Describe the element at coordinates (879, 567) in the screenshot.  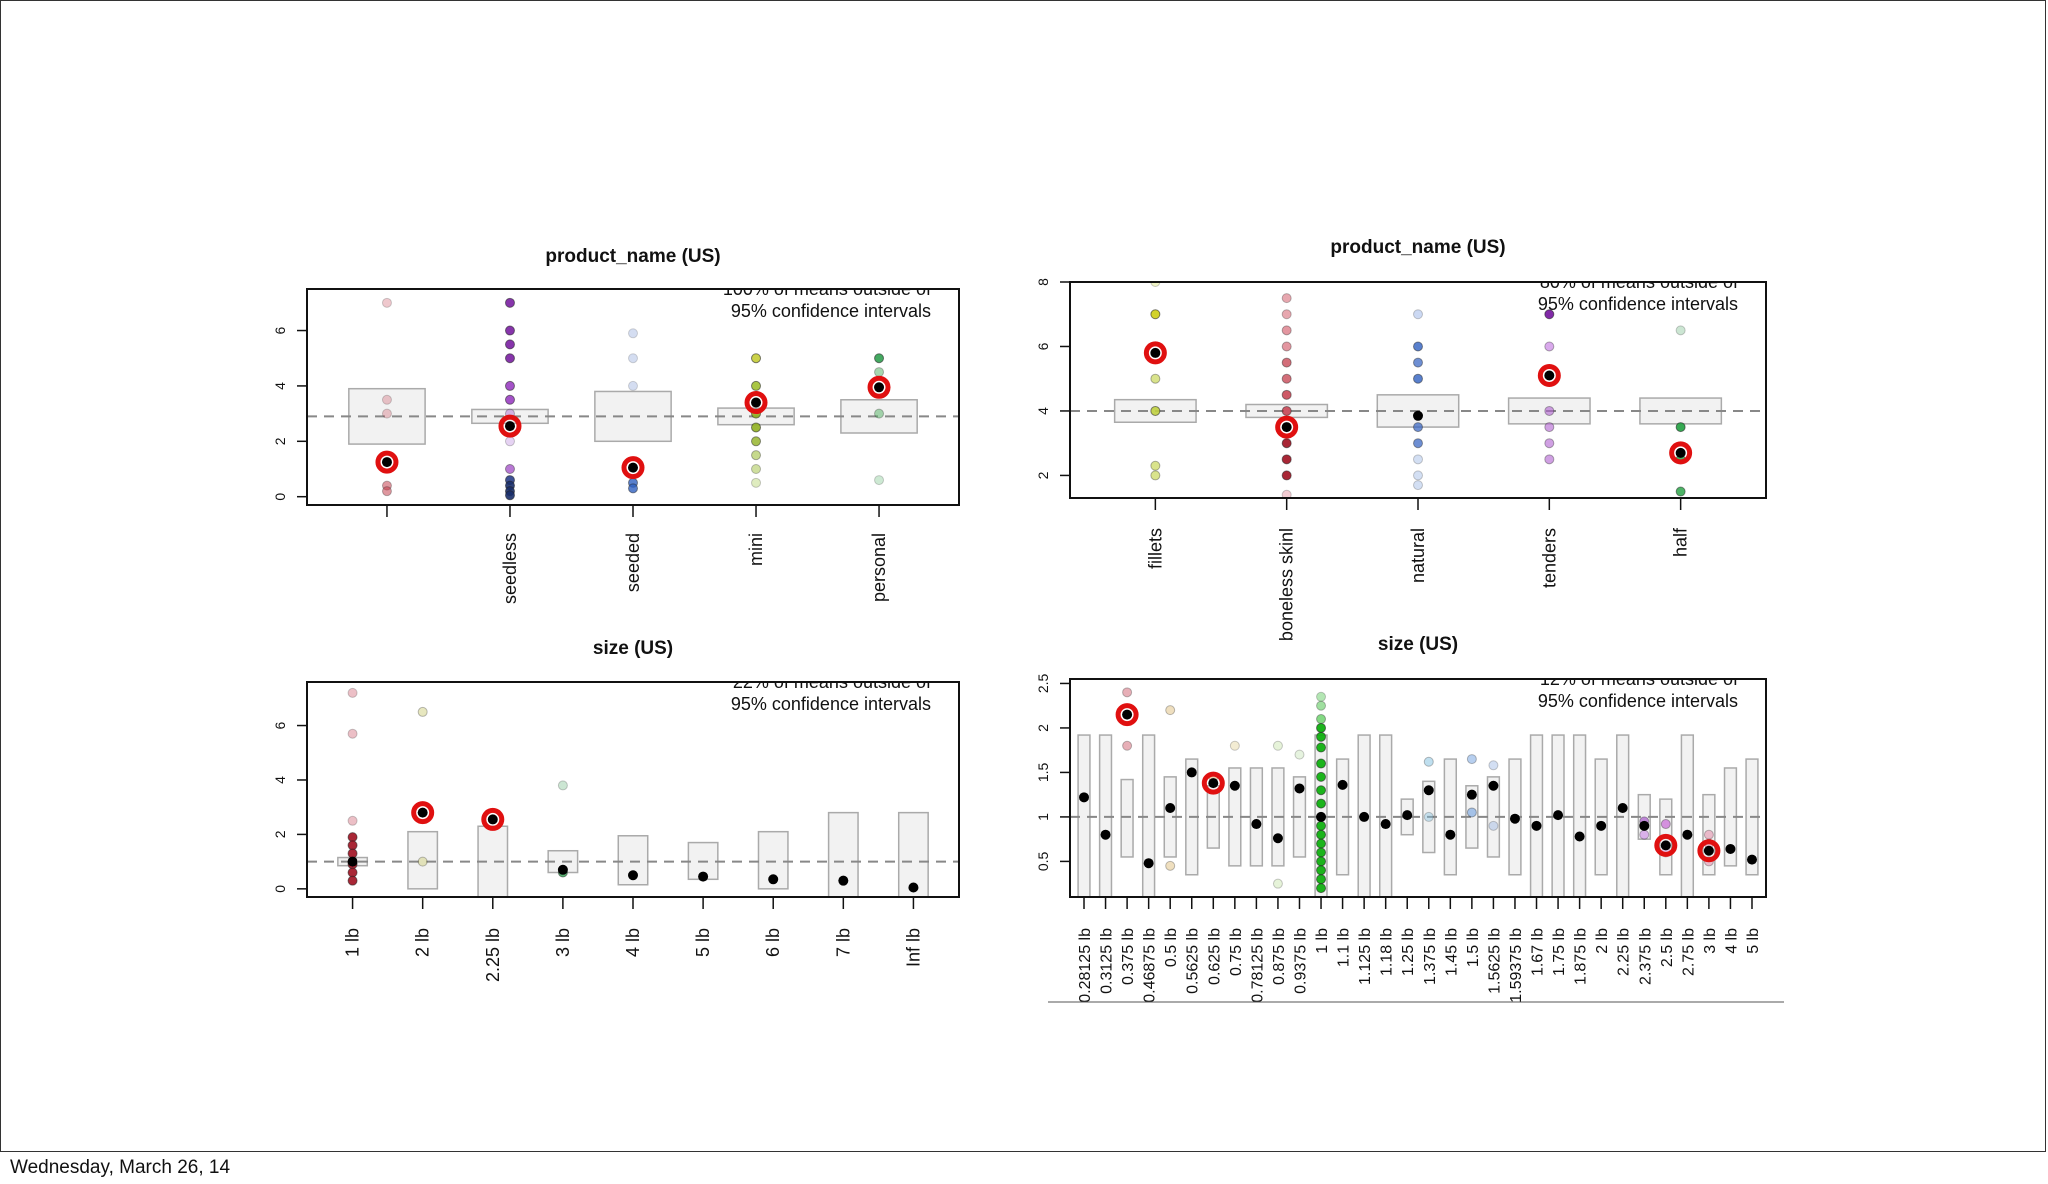
I see `x-category-label: personal` at that location.